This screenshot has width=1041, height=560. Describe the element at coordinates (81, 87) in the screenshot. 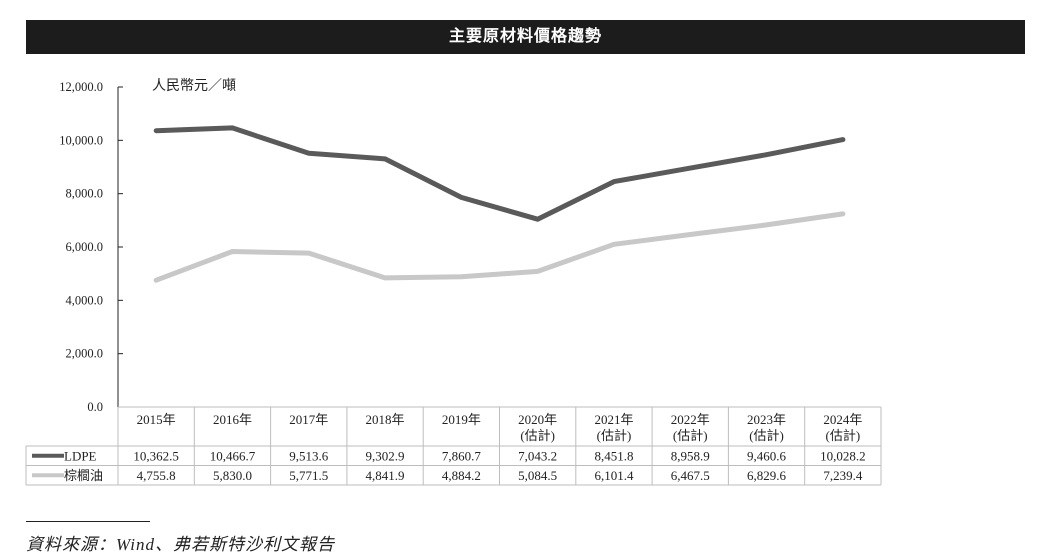

I see `y-tick-label: 12,000.0` at that location.